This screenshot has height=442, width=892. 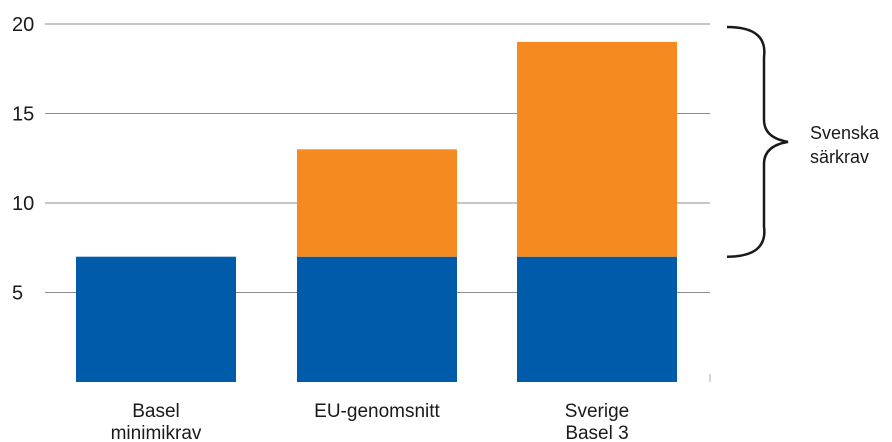 What do you see at coordinates (23, 115) in the screenshot?
I see `y-tick-label: 15` at bounding box center [23, 115].